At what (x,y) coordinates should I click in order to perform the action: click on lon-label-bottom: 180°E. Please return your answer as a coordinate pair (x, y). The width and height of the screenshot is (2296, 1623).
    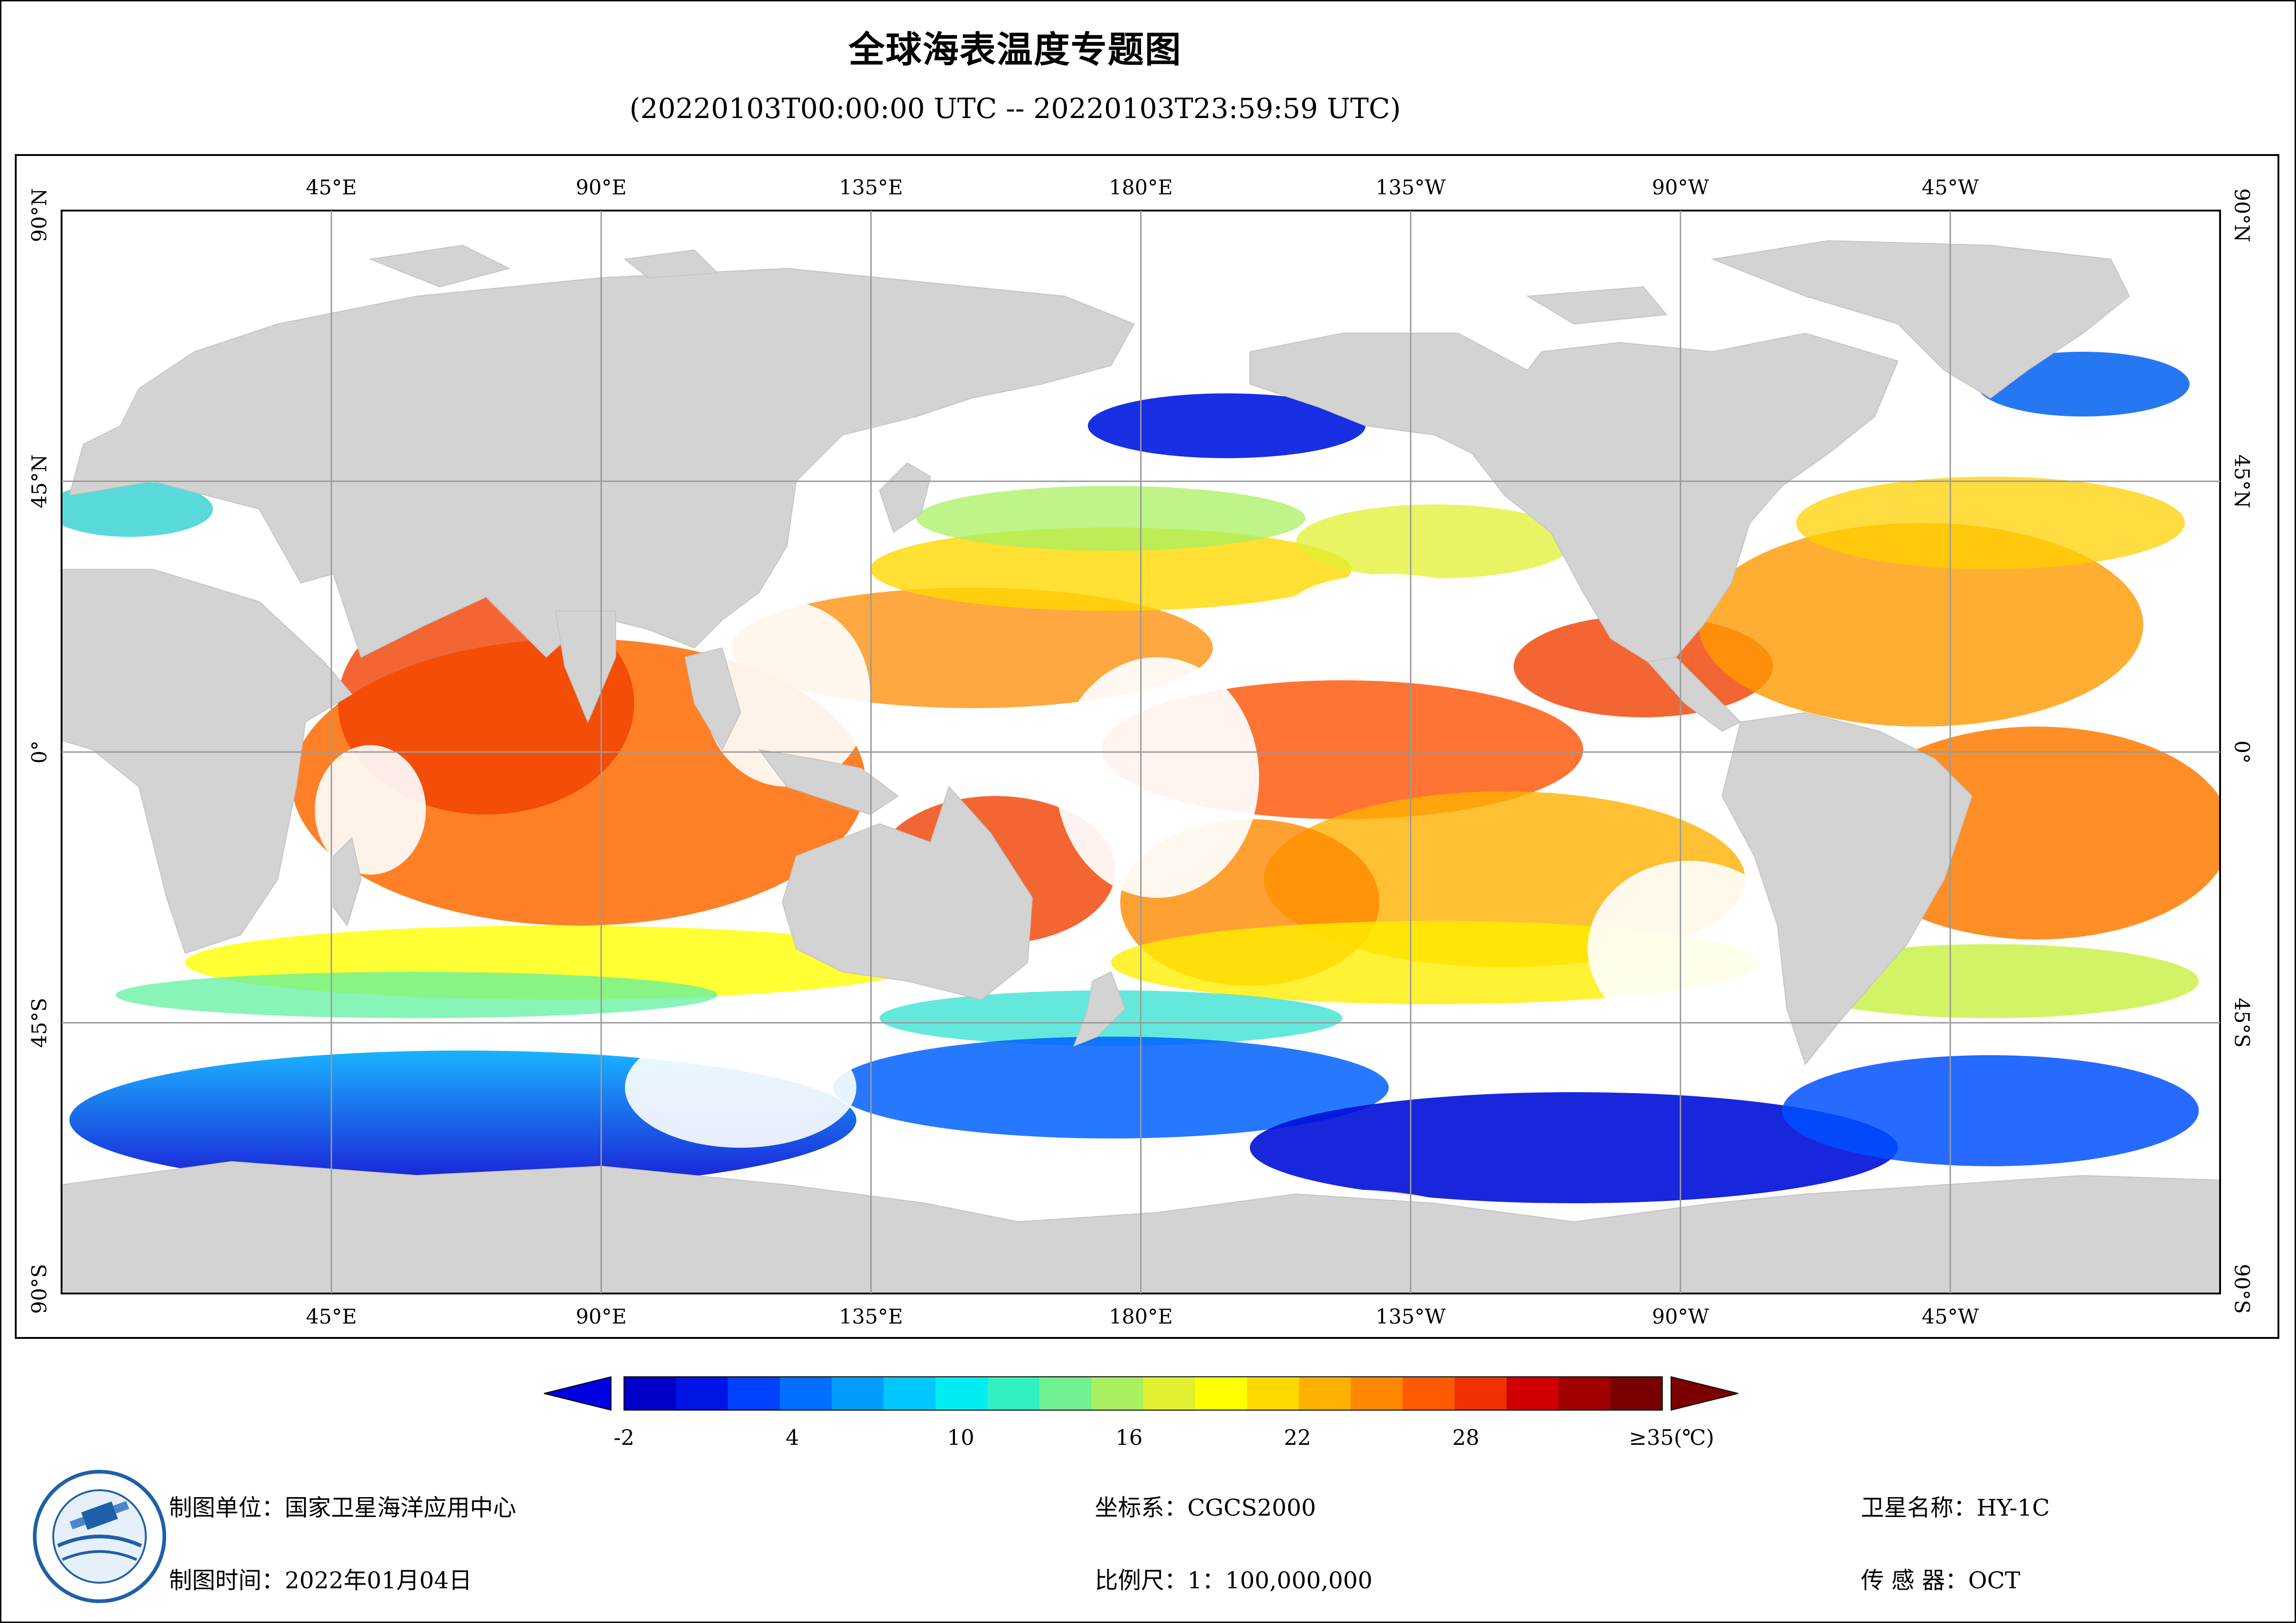
    Looking at the image, I should click on (1141, 1317).